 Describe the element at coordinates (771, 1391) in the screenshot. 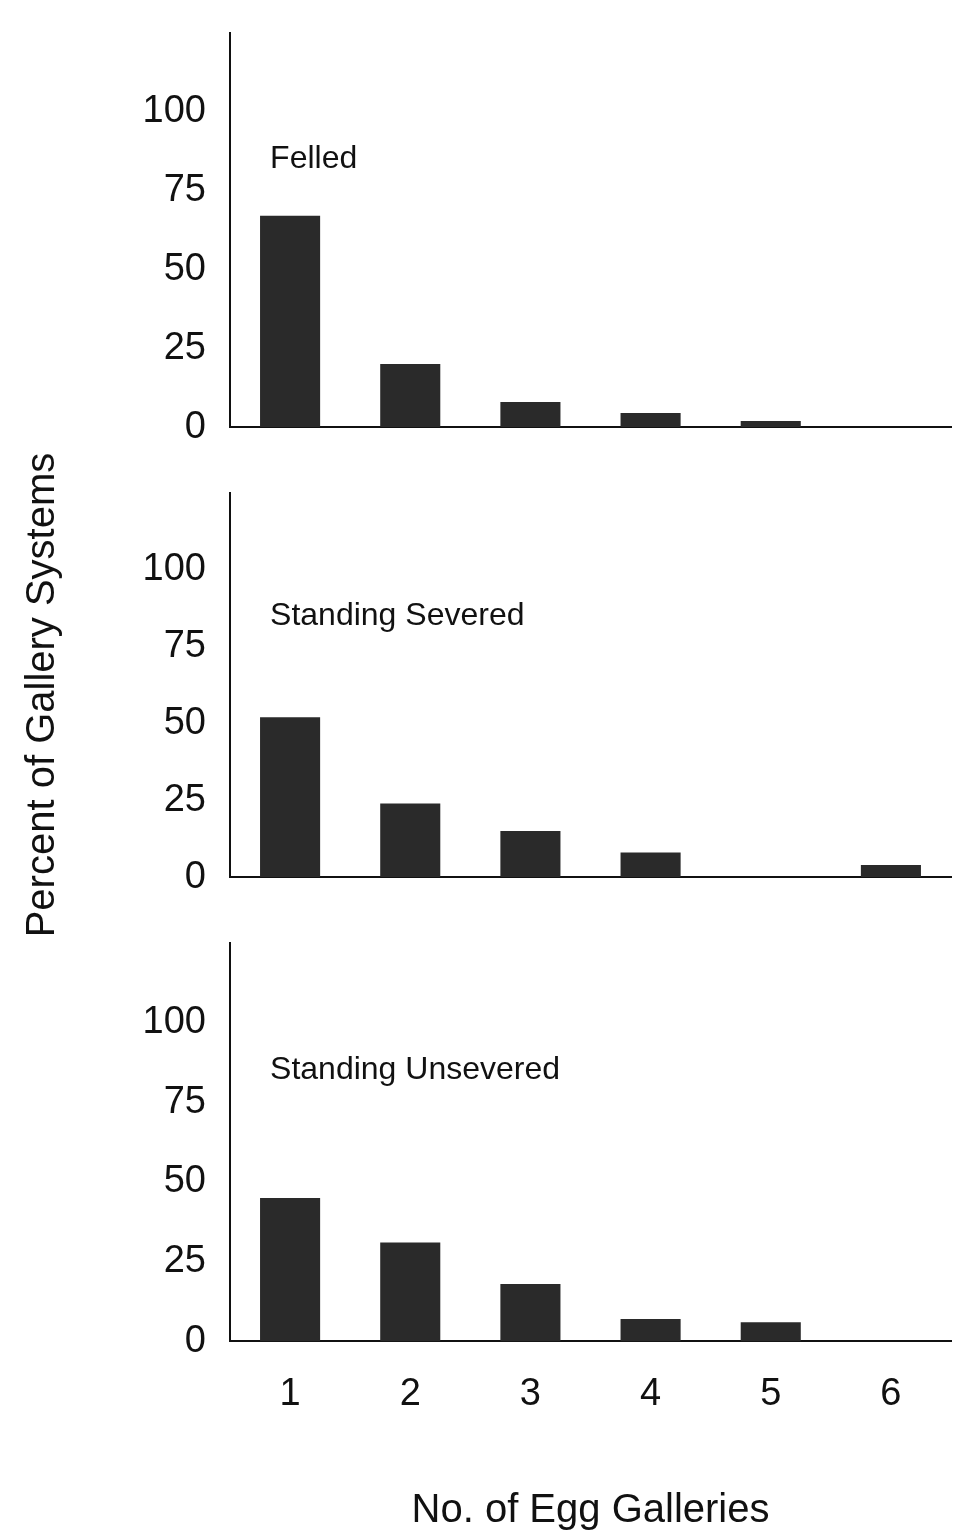

I see `x-tick-label: 5` at that location.